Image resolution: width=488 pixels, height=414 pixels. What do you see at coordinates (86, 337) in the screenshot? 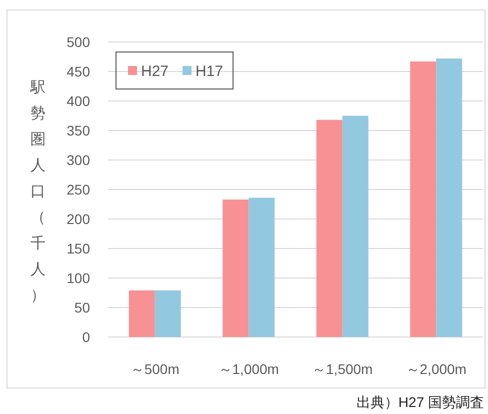
I see `y-tick-label: 0` at bounding box center [86, 337].